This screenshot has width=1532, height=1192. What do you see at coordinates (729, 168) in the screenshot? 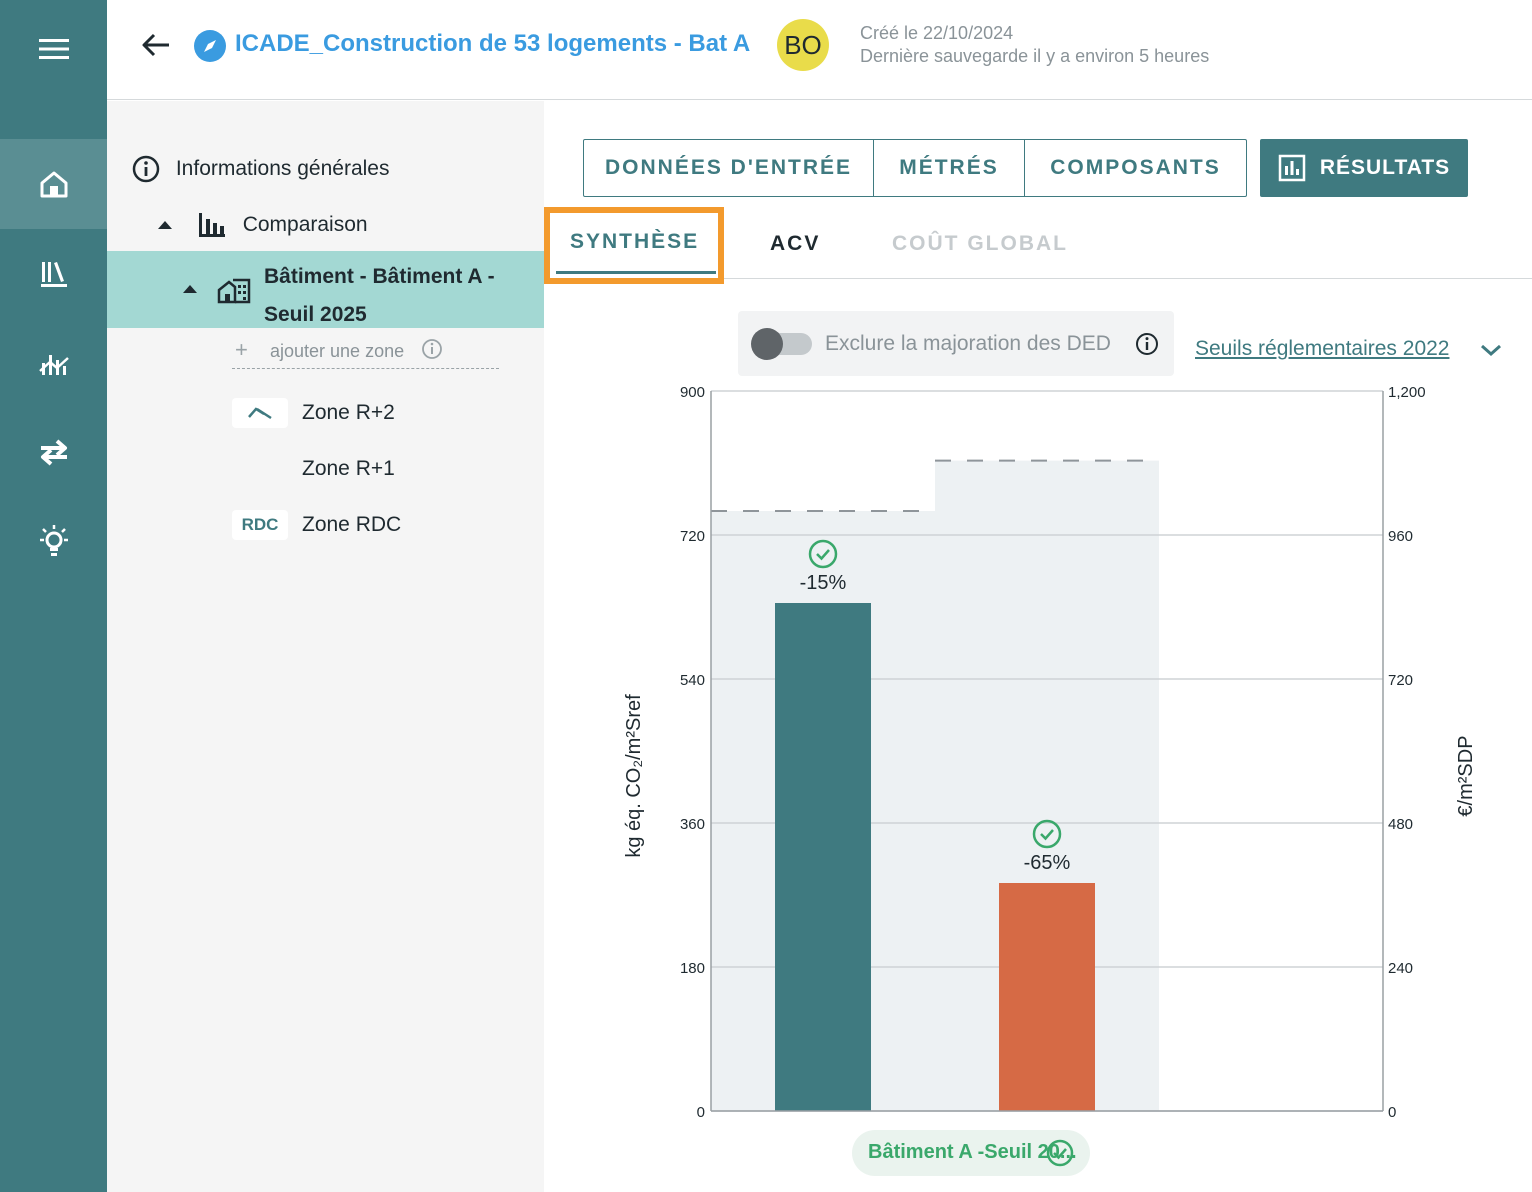
I see `tab-input-data: DONNÉES D'ENTRÉE` at bounding box center [729, 168].